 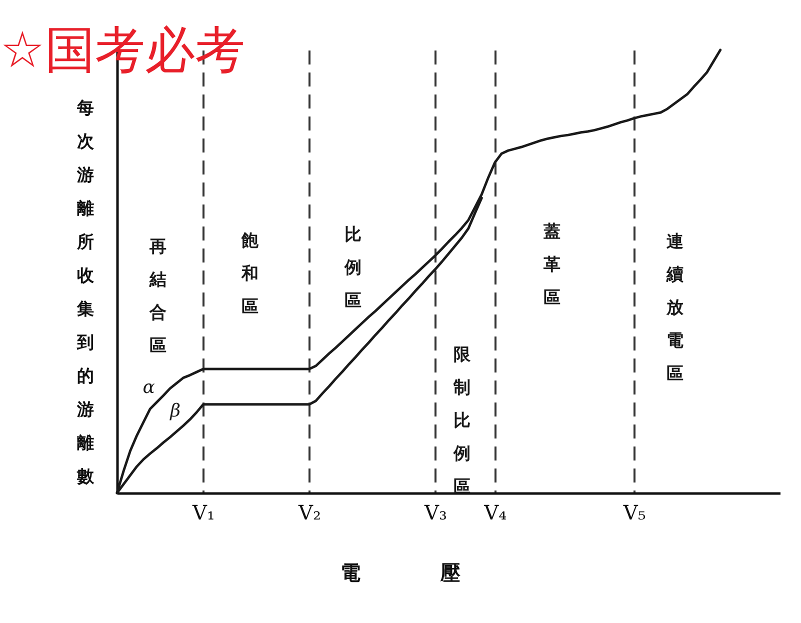 What do you see at coordinates (250, 274) in the screenshot?
I see `annotation: 飽和區` at bounding box center [250, 274].